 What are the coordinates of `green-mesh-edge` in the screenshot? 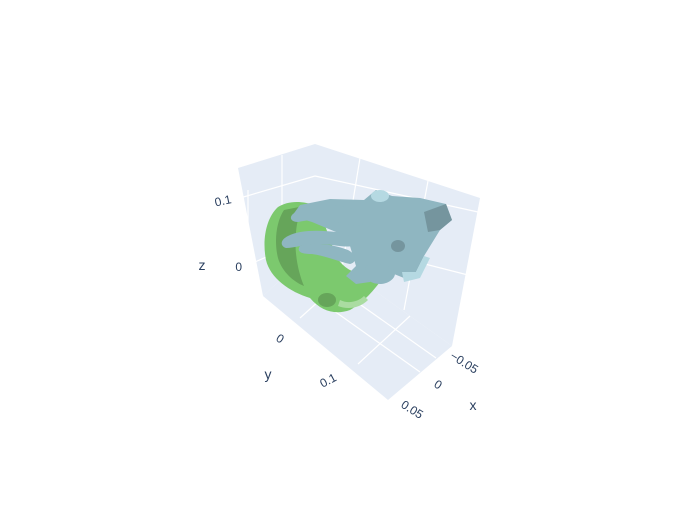 It's located at (353, 302).